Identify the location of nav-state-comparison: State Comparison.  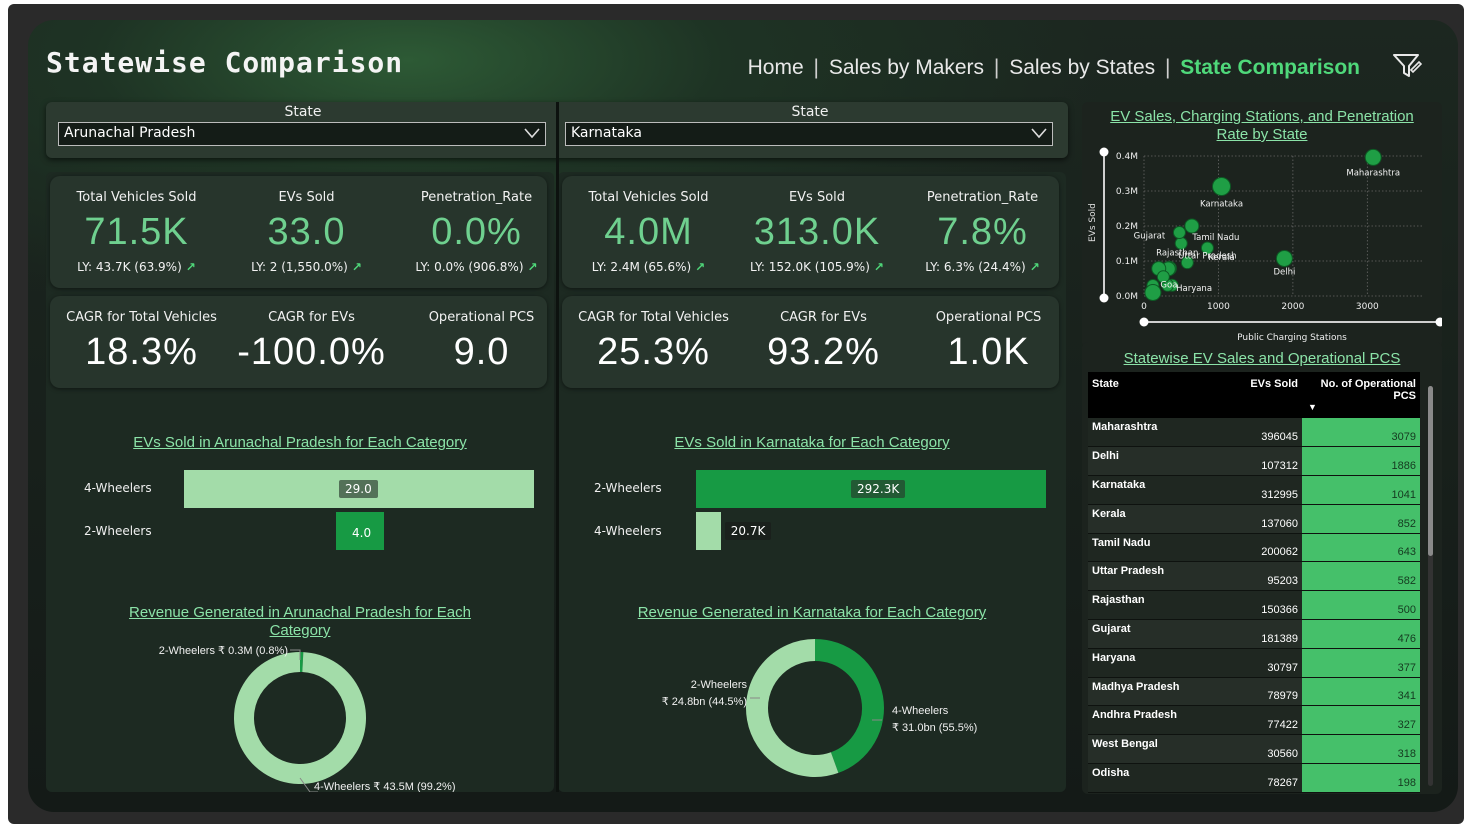
(1270, 67).